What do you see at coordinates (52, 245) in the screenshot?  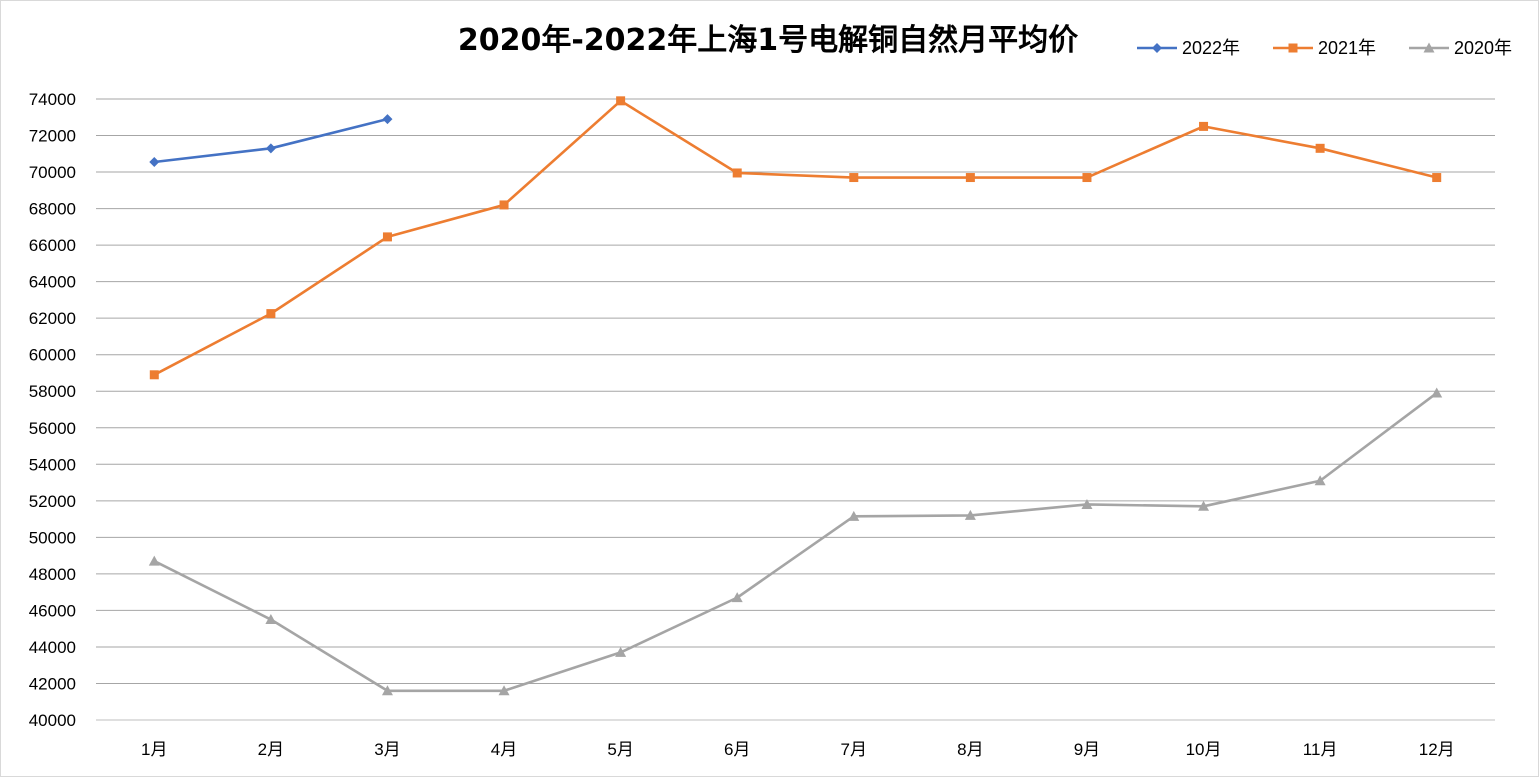 I see `y-tick-label: 66000` at bounding box center [52, 245].